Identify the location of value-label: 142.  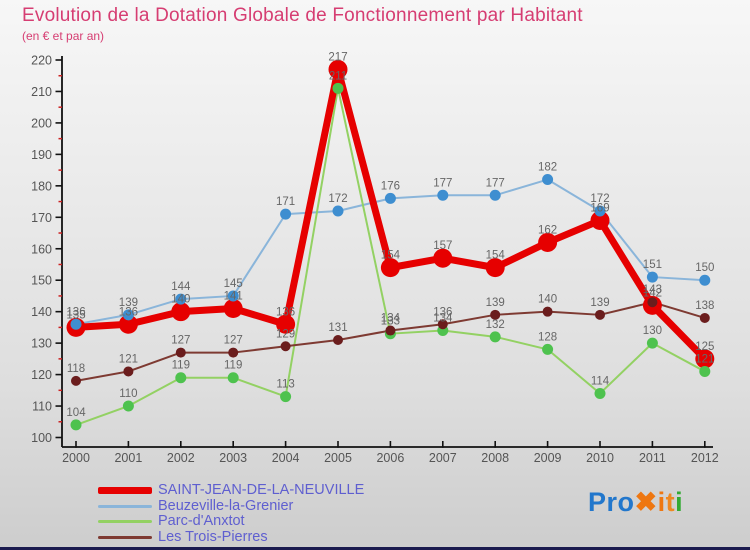
(652, 293).